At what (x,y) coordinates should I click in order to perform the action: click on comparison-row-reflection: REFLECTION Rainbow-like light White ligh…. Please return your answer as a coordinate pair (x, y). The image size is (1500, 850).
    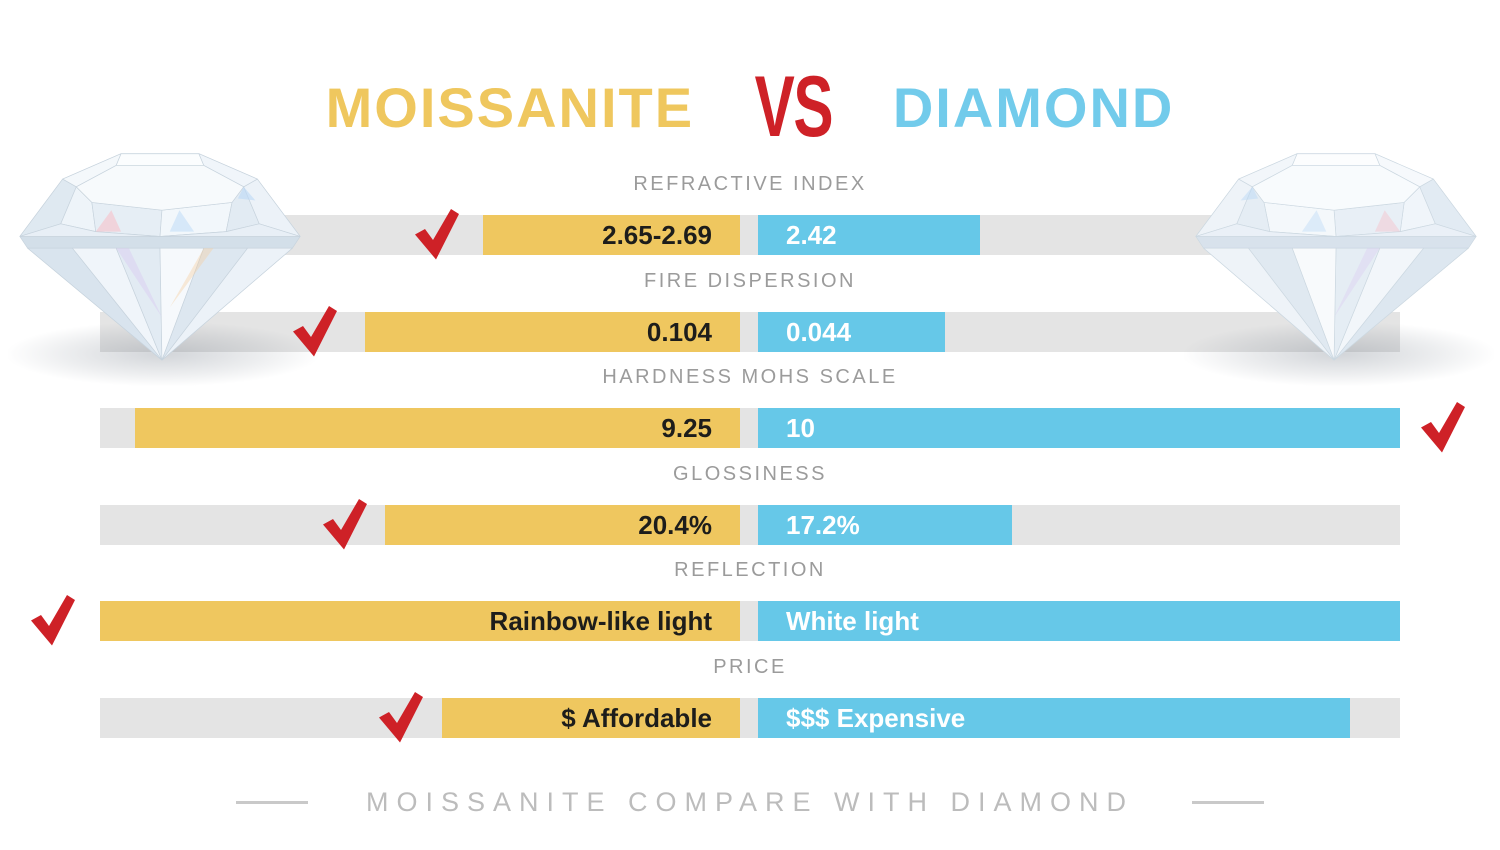
    Looking at the image, I should click on (715, 602).